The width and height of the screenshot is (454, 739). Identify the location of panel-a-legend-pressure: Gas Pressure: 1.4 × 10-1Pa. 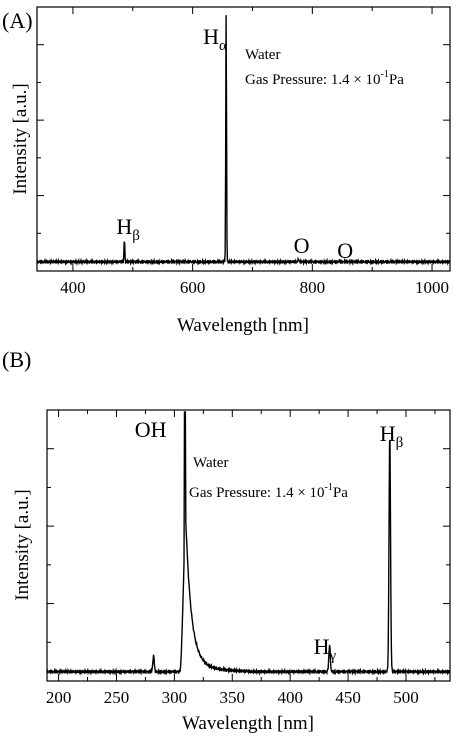
(324, 78).